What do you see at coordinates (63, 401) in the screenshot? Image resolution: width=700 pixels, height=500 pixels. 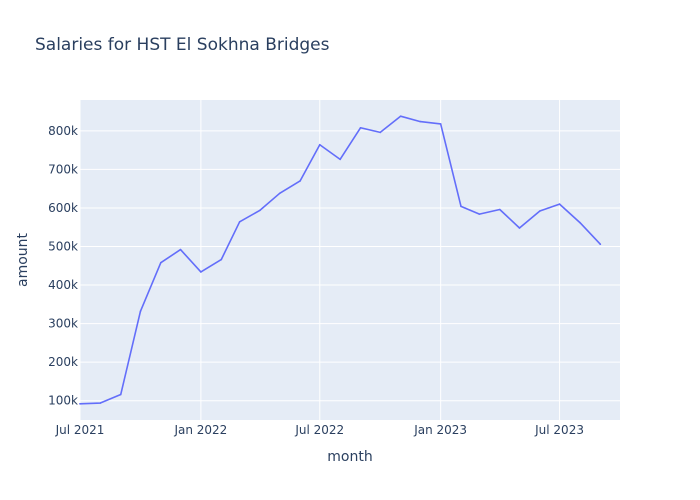 I see `y-tick-label: 100k` at bounding box center [63, 401].